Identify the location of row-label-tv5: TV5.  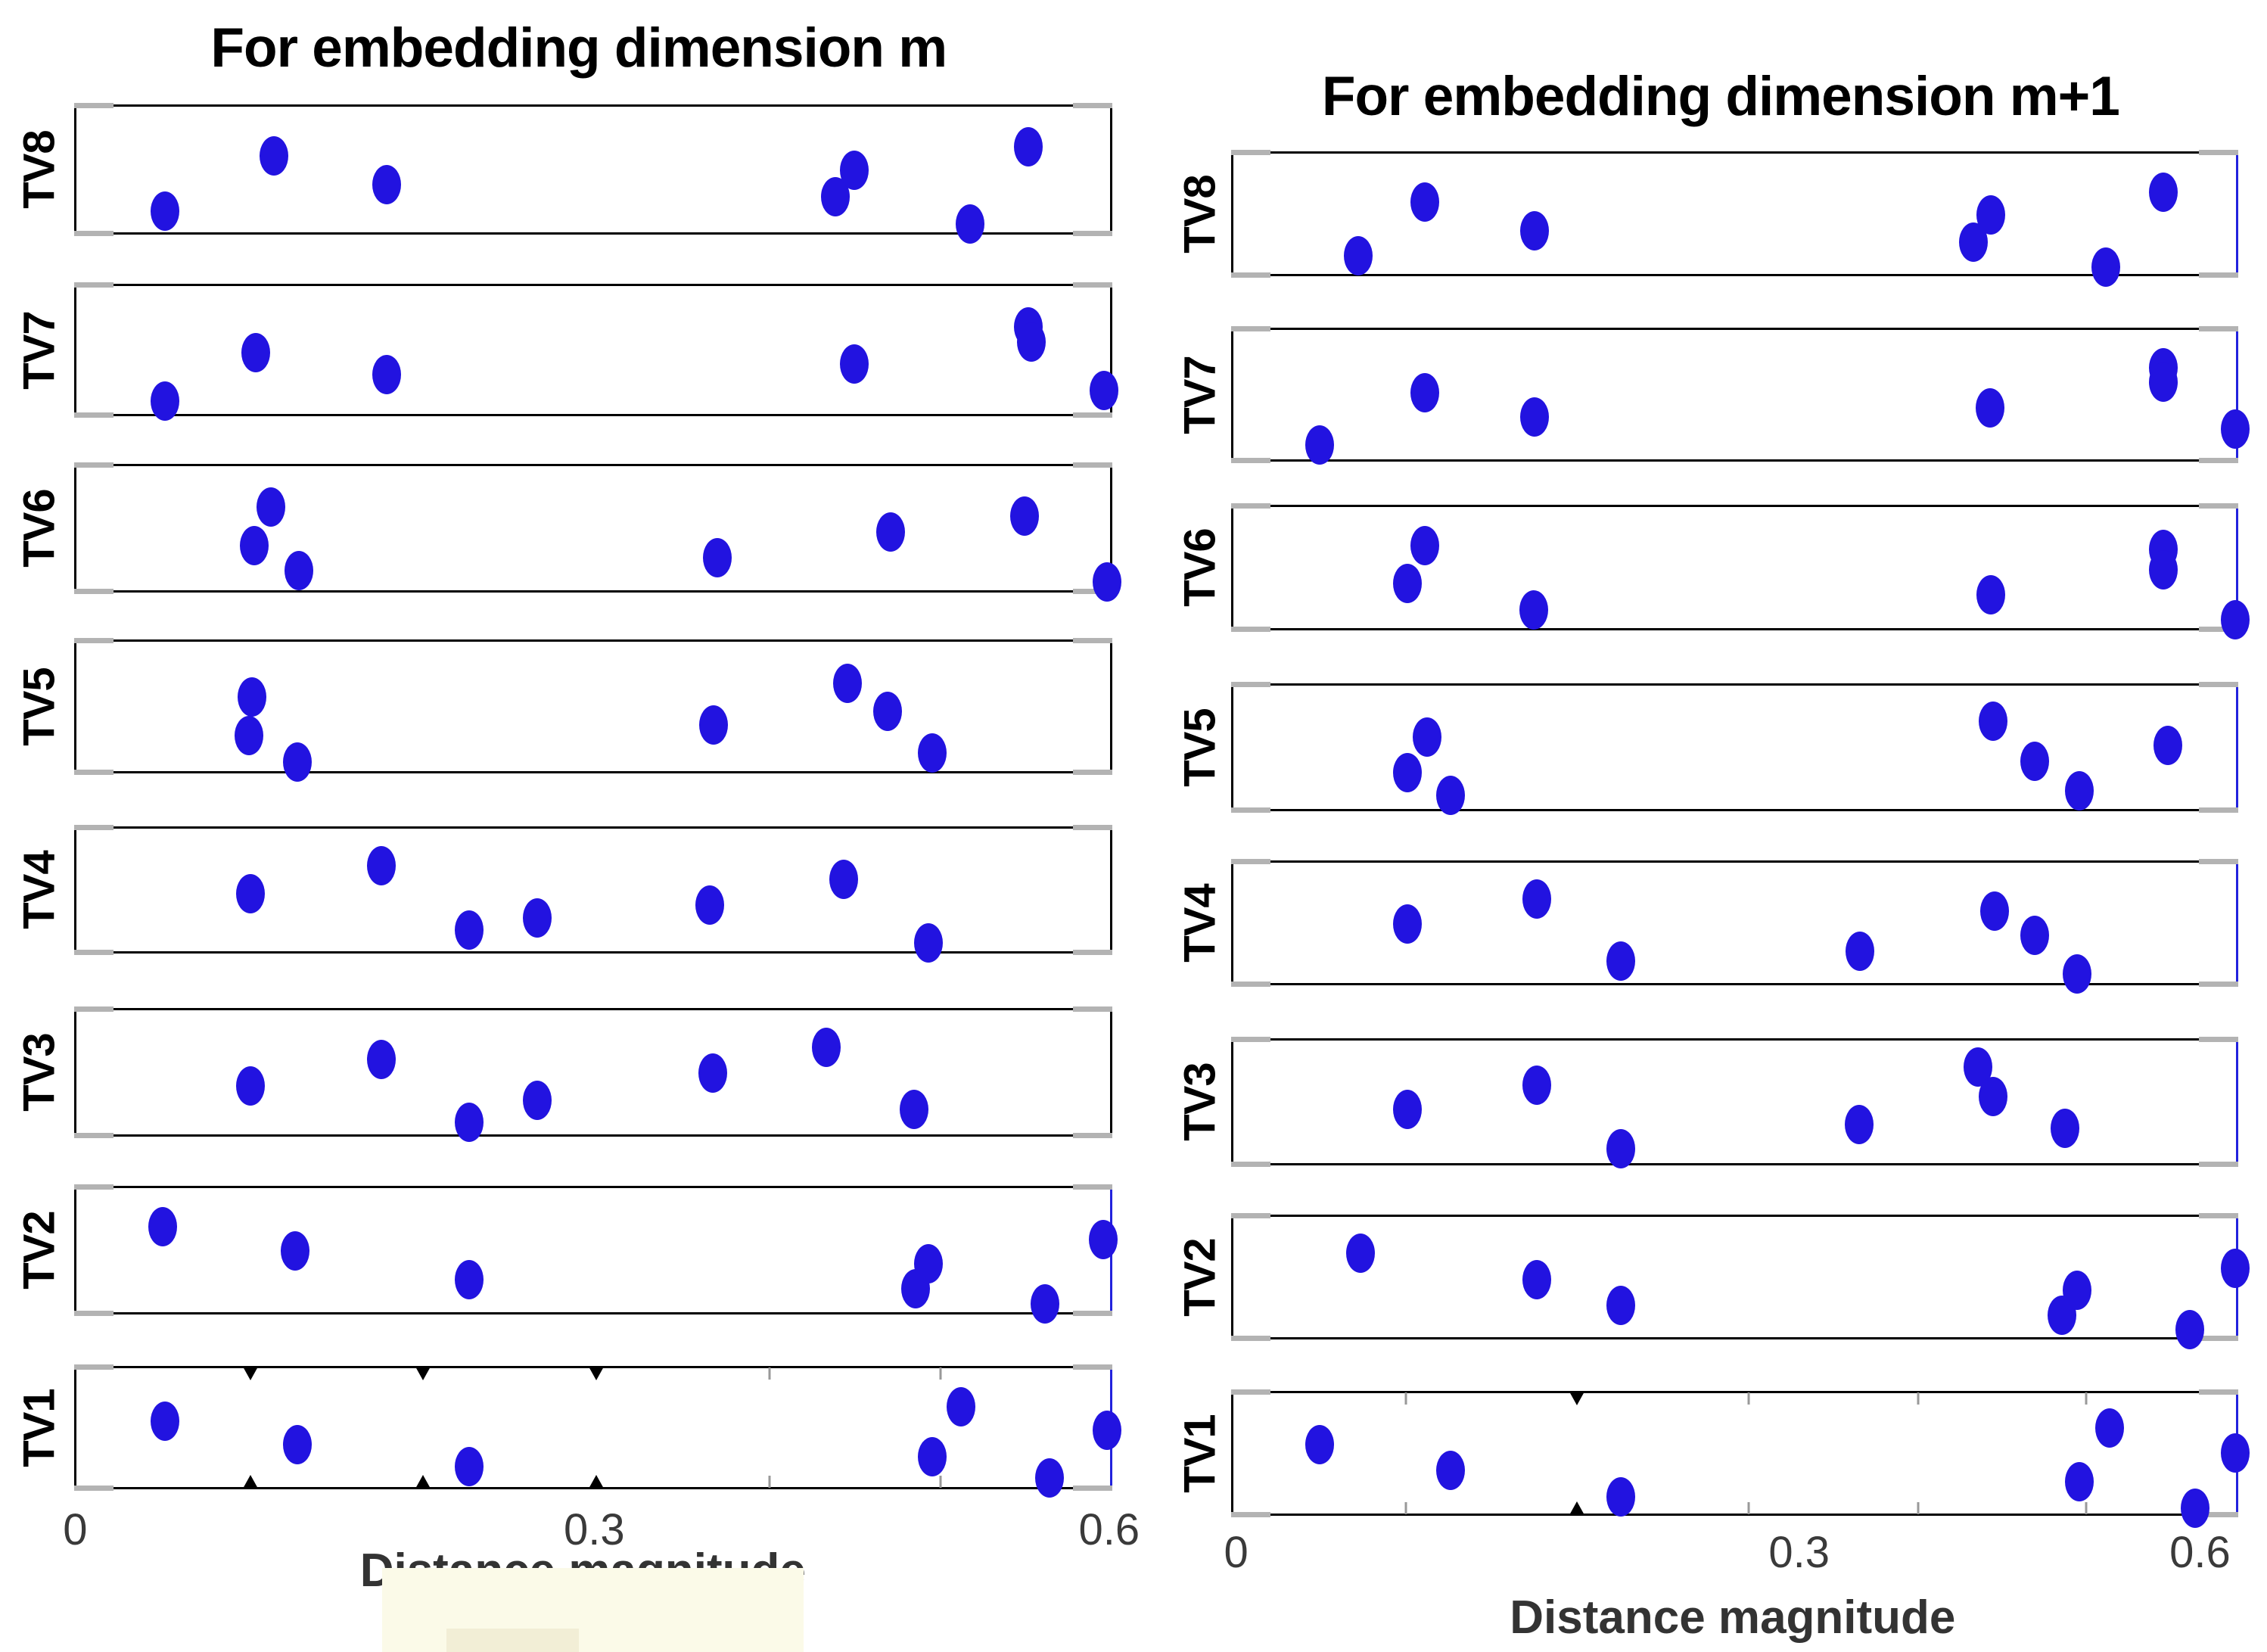
(39, 706).